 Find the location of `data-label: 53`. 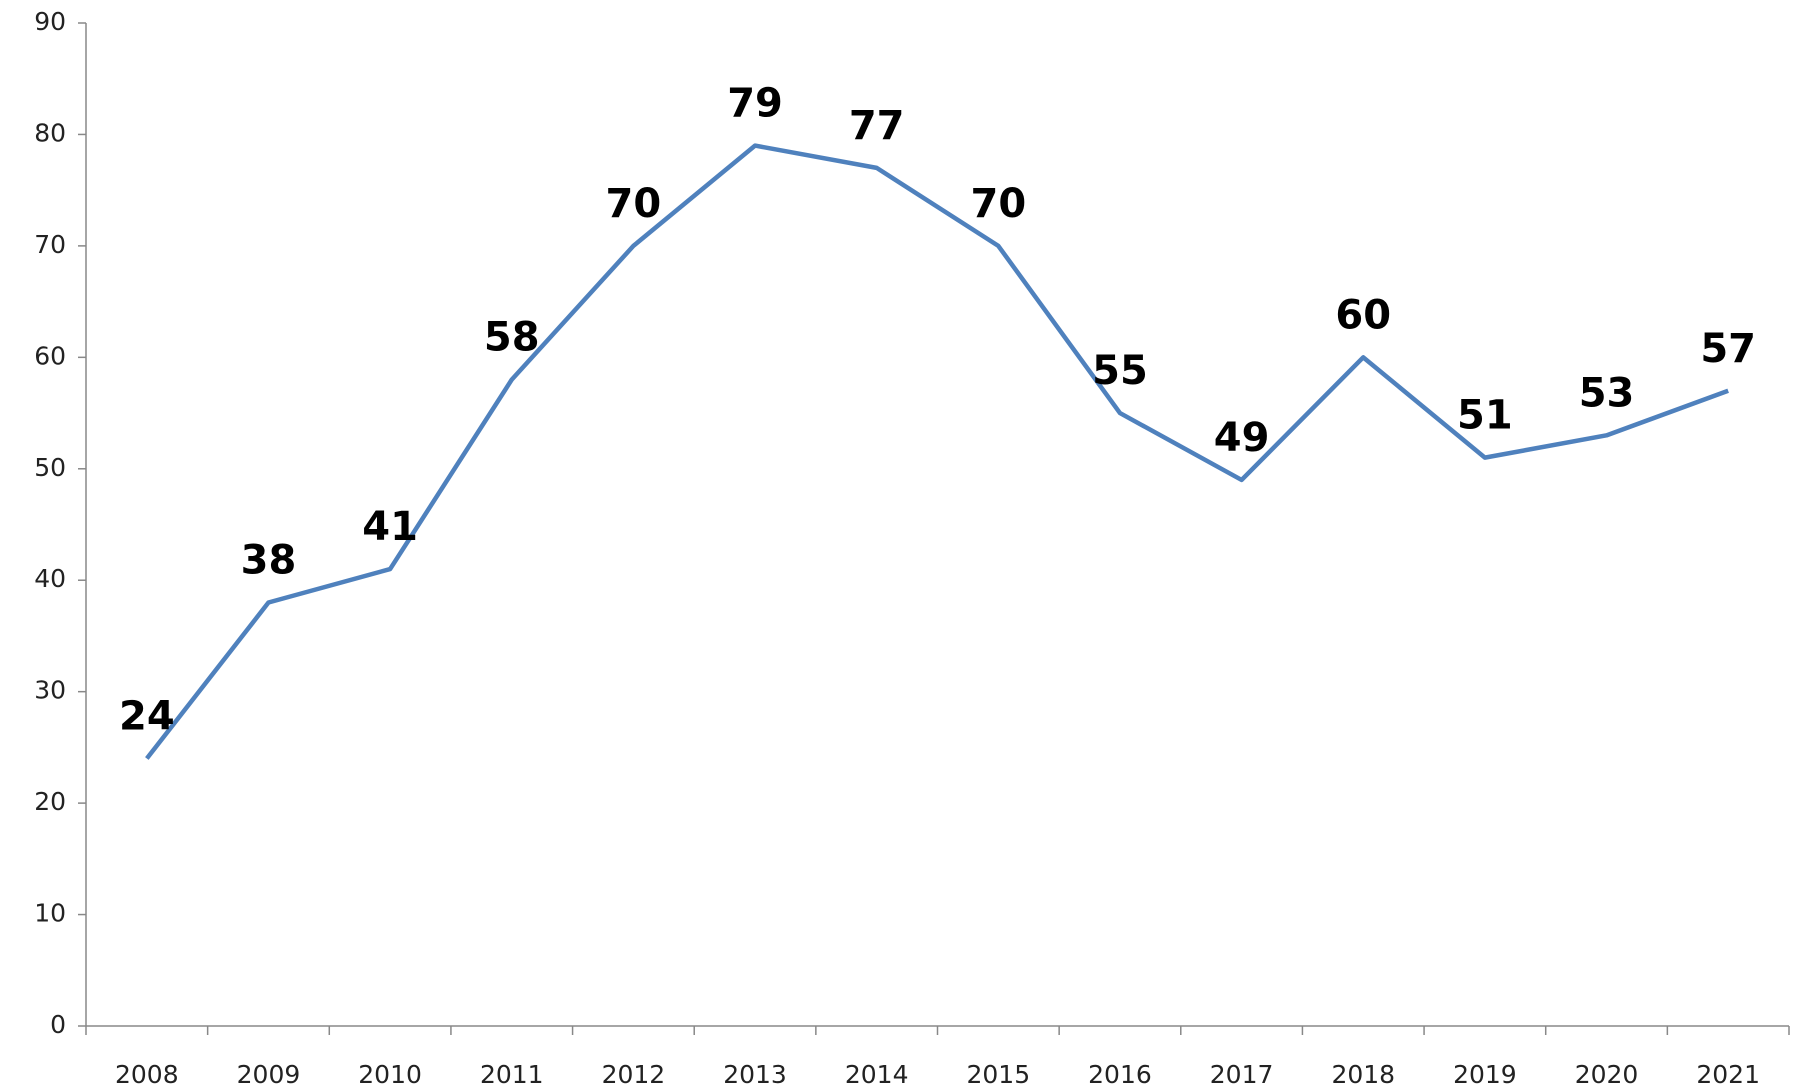

data-label: 53 is located at coordinates (1607, 393).